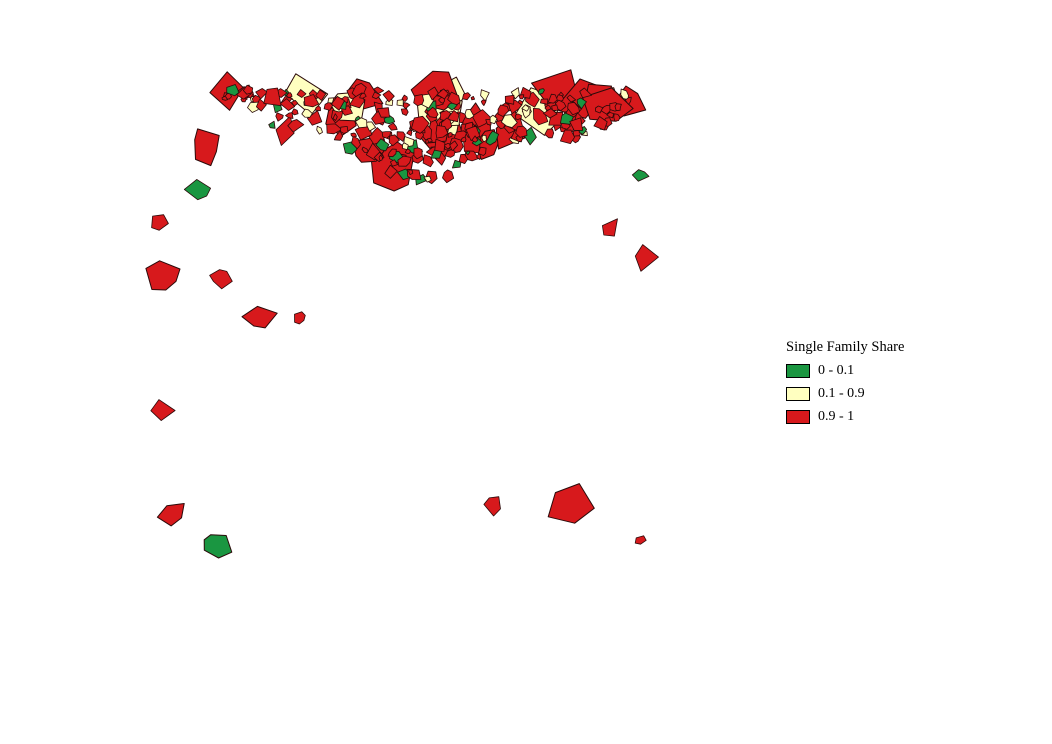 The height and width of the screenshot is (744, 1052). I want to click on legend-swatch-high, so click(798, 416).